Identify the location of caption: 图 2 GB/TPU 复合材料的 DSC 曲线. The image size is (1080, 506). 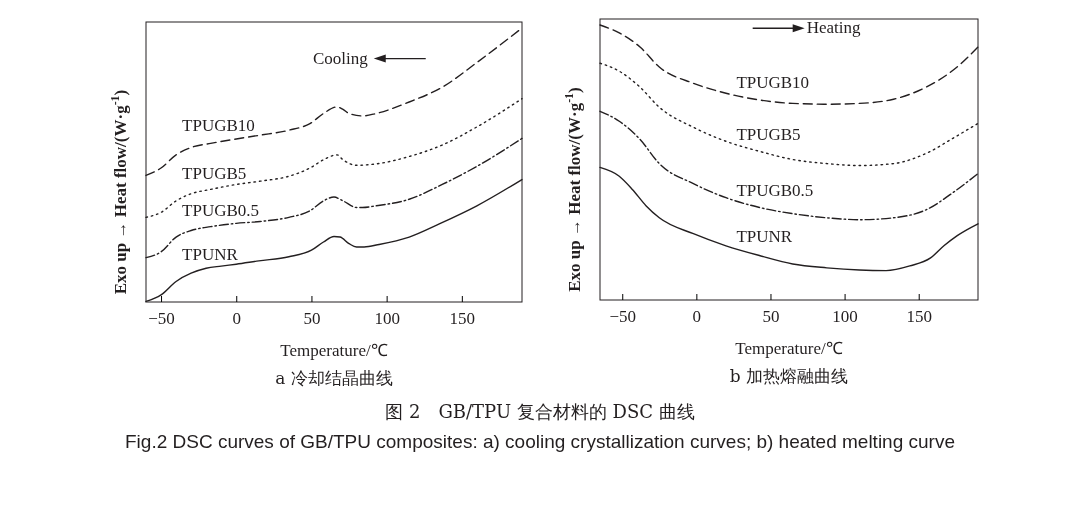
(540, 411).